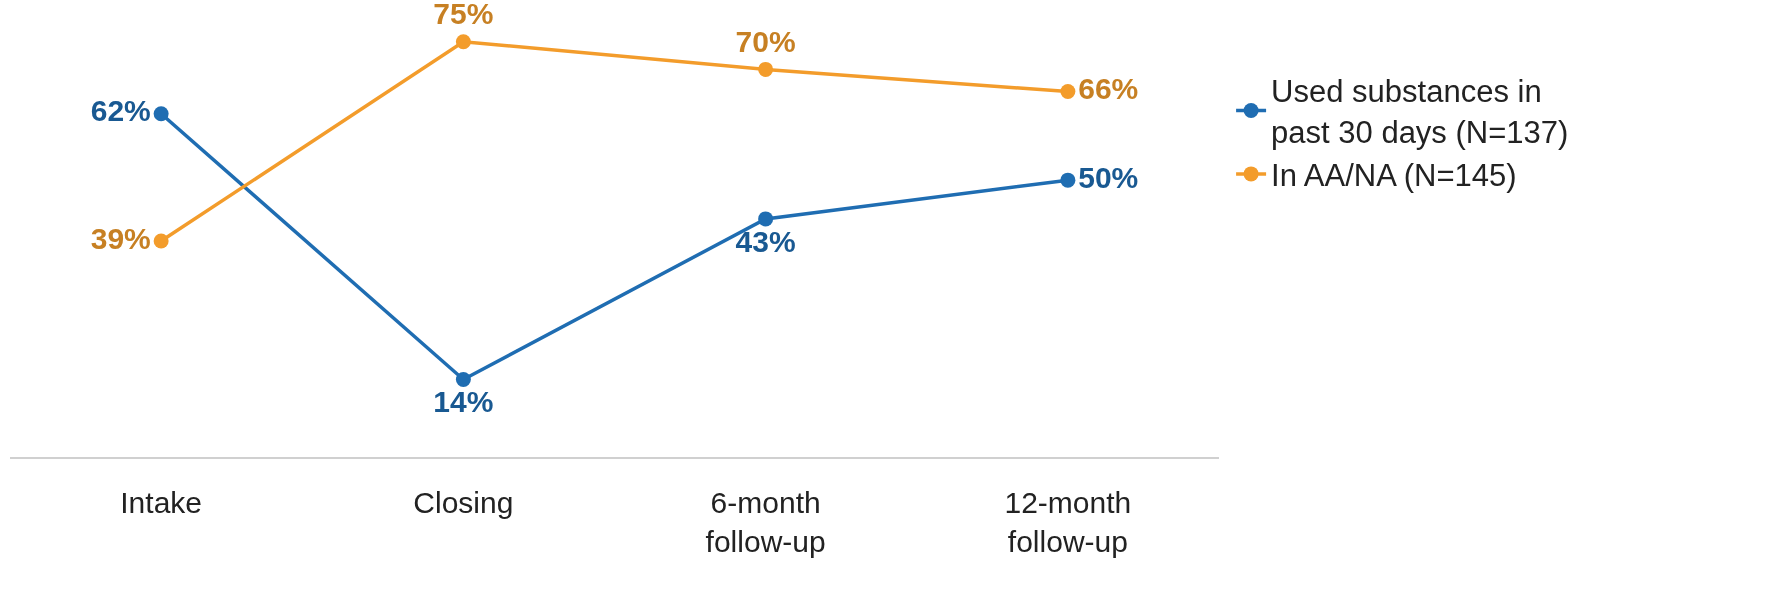 Image resolution: width=1779 pixels, height=594 pixels. What do you see at coordinates (1068, 521) in the screenshot?
I see `x-tick-label: 12-month follow-up` at bounding box center [1068, 521].